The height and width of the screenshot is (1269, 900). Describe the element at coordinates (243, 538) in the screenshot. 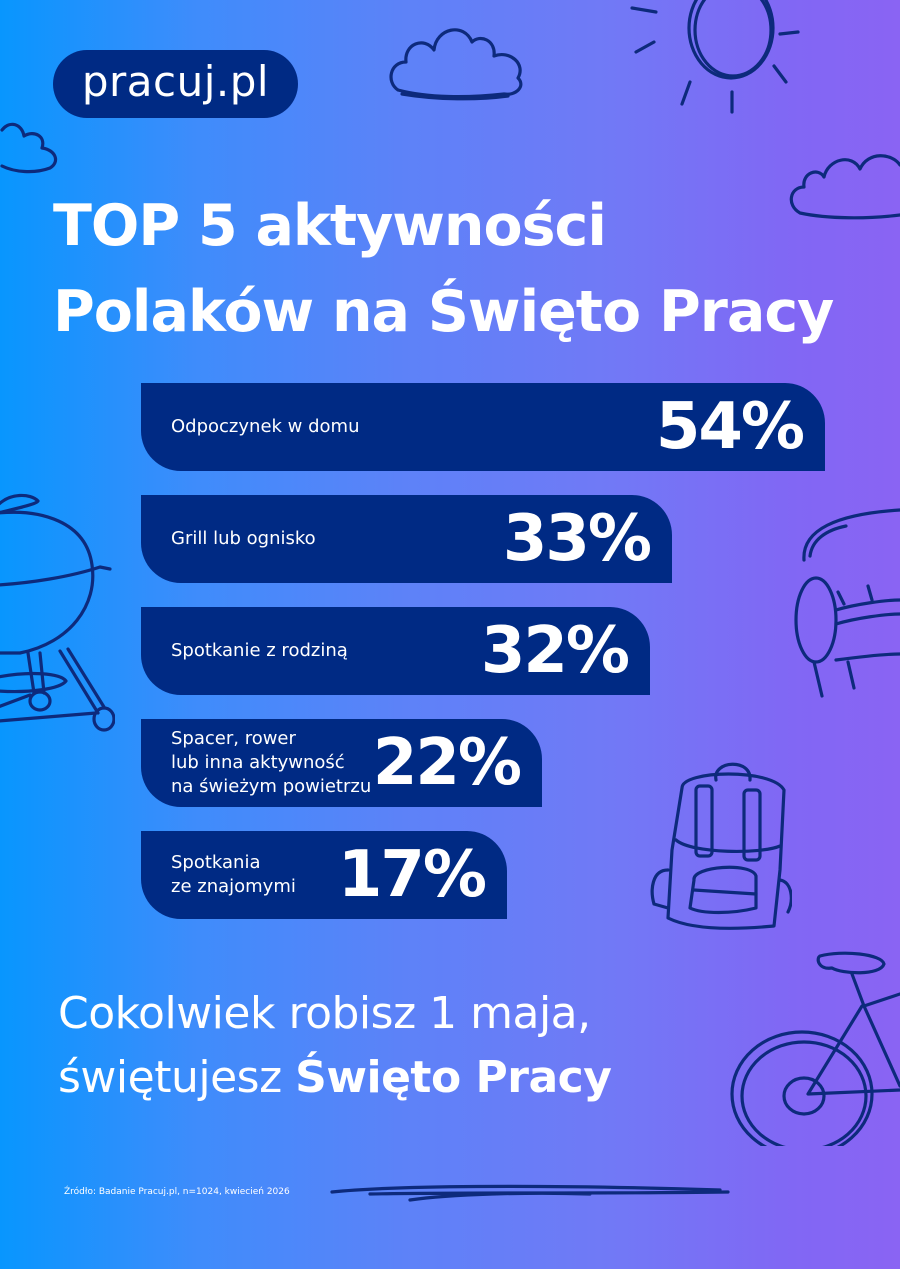

I see `bar-label: Grill lub ognisko` at that location.